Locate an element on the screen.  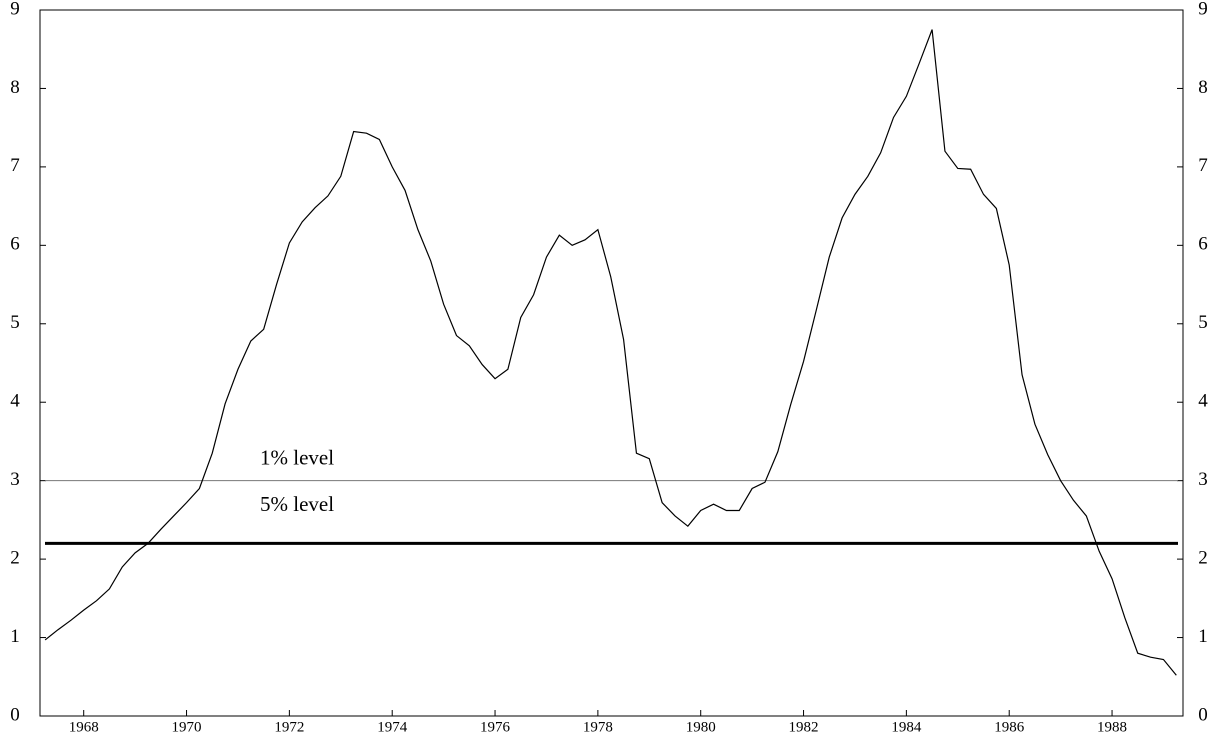
y2-tick-label: 0 is located at coordinates (1203, 714).